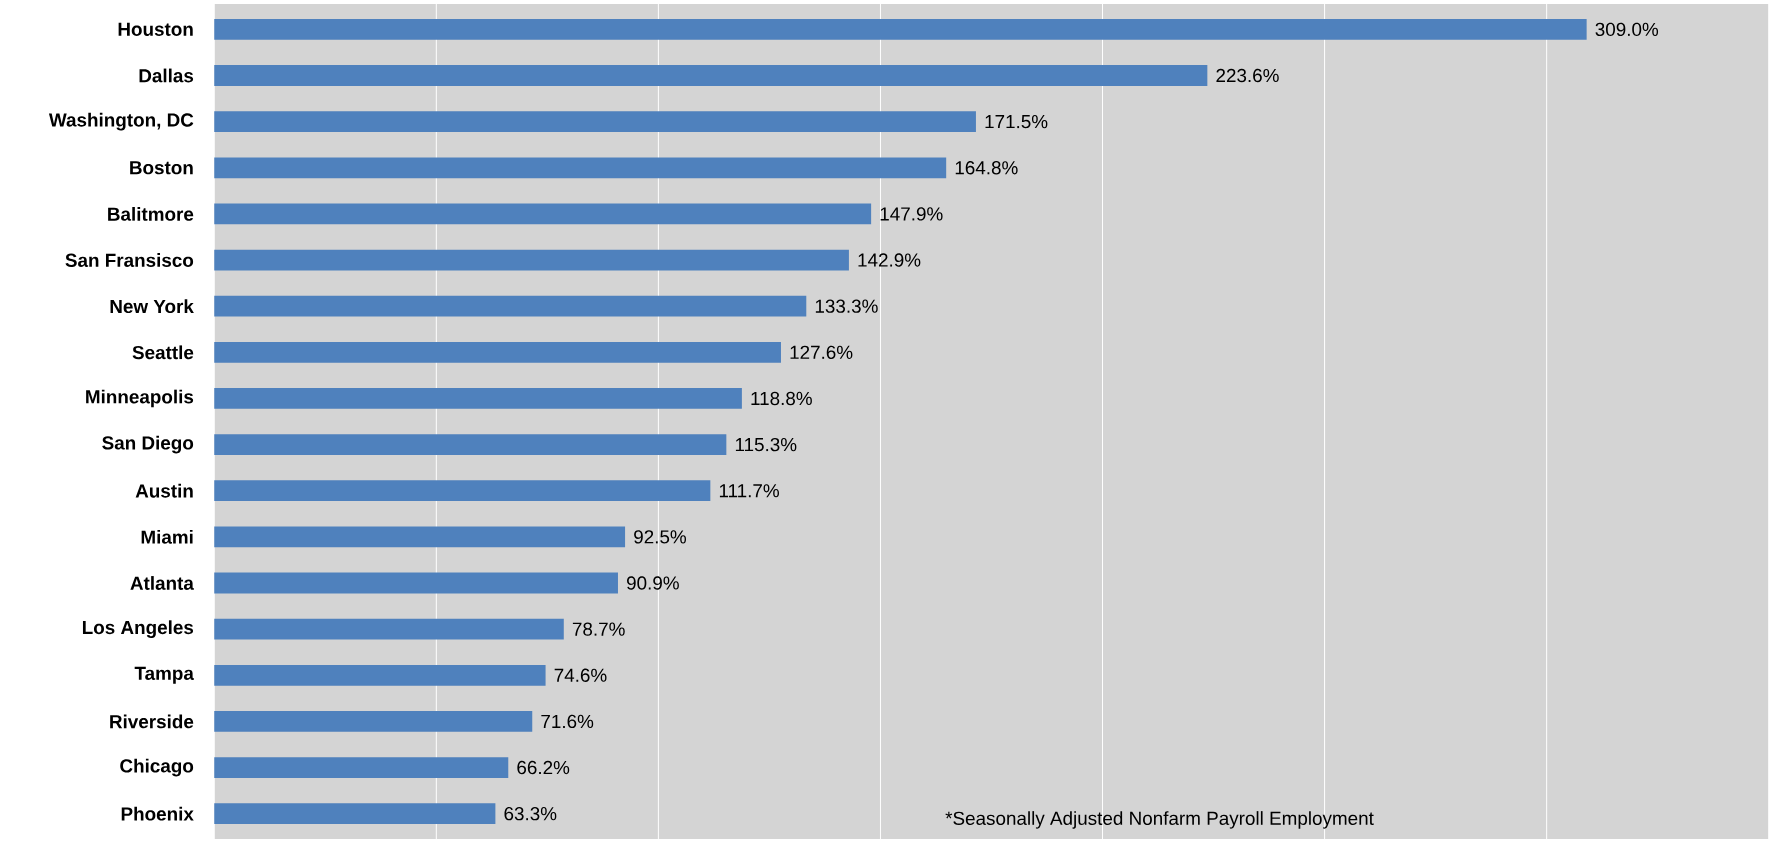  Describe the element at coordinates (766, 445) in the screenshot. I see `data-label: 115.3%` at that location.